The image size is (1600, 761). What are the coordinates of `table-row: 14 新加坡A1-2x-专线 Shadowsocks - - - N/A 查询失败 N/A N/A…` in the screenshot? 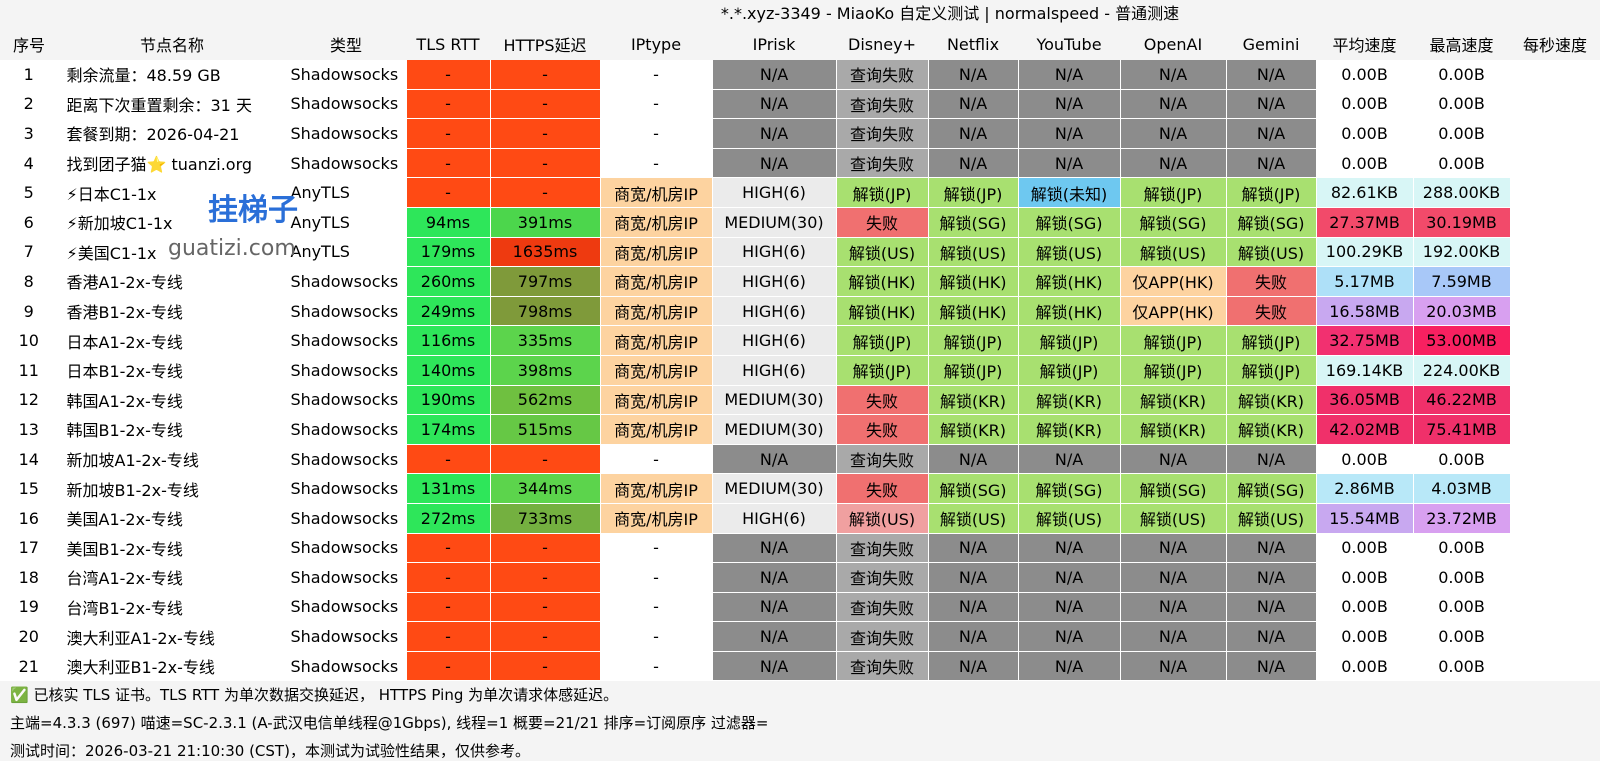 It's located at (800, 459).